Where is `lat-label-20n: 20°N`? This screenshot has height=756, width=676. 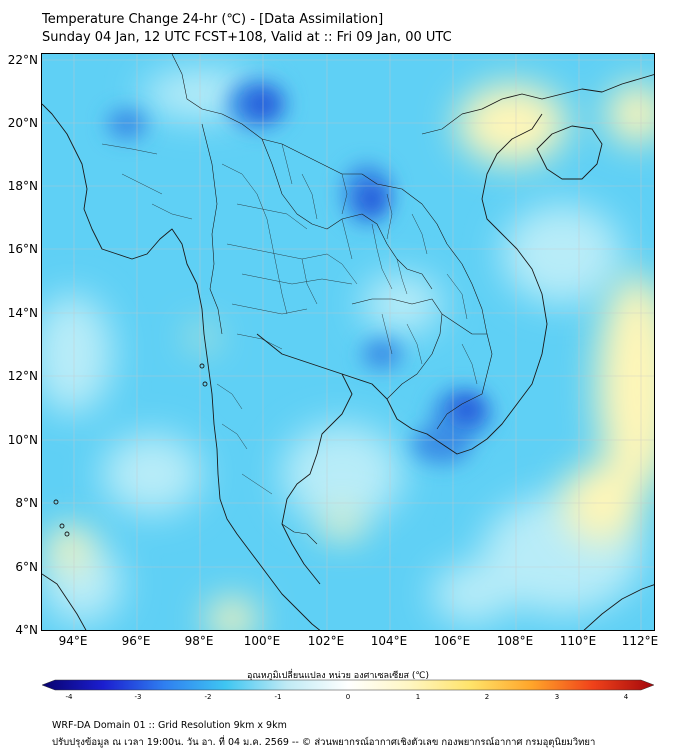
lat-label-20n: 20°N is located at coordinates (22, 123).